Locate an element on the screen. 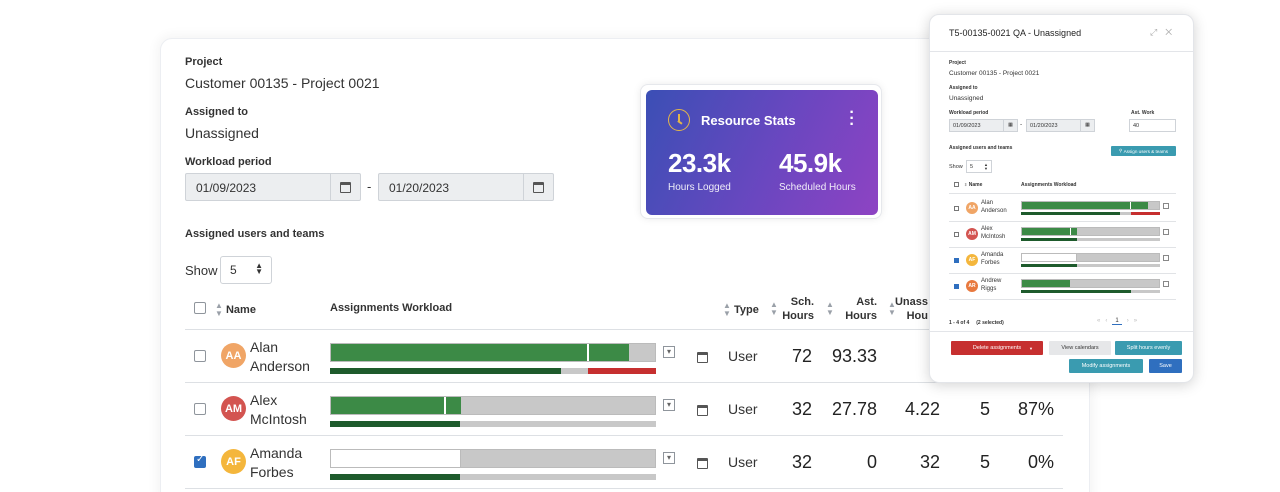  sch-header-line1: Sch. is located at coordinates (802, 302).